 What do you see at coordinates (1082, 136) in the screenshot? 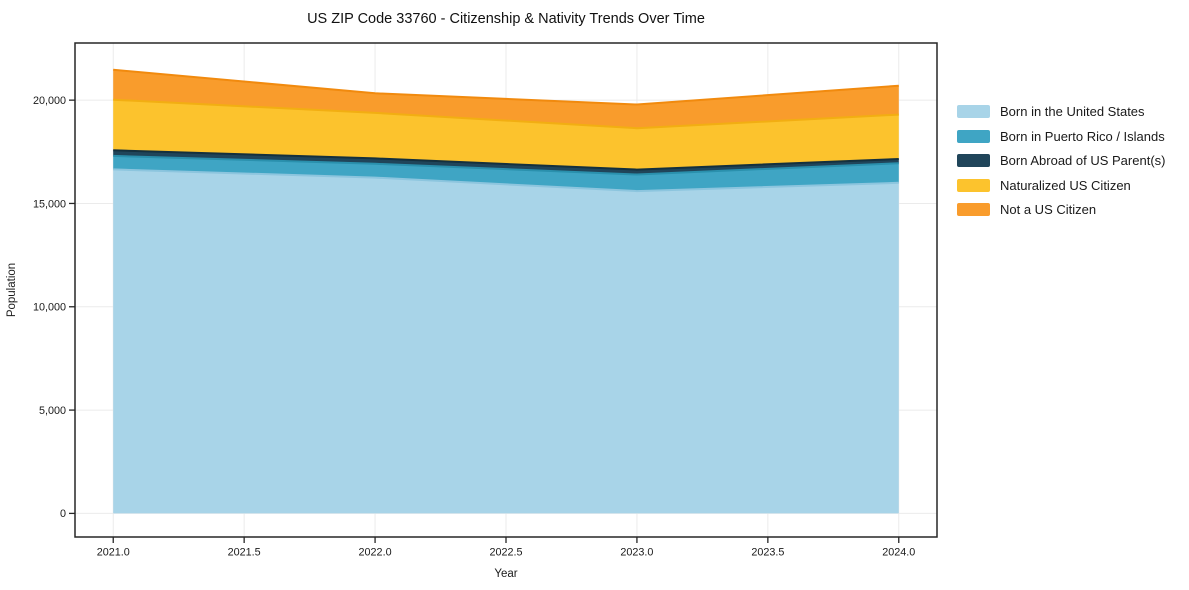
I see `legend-label: Born in Puerto Rico / Islands` at bounding box center [1082, 136].